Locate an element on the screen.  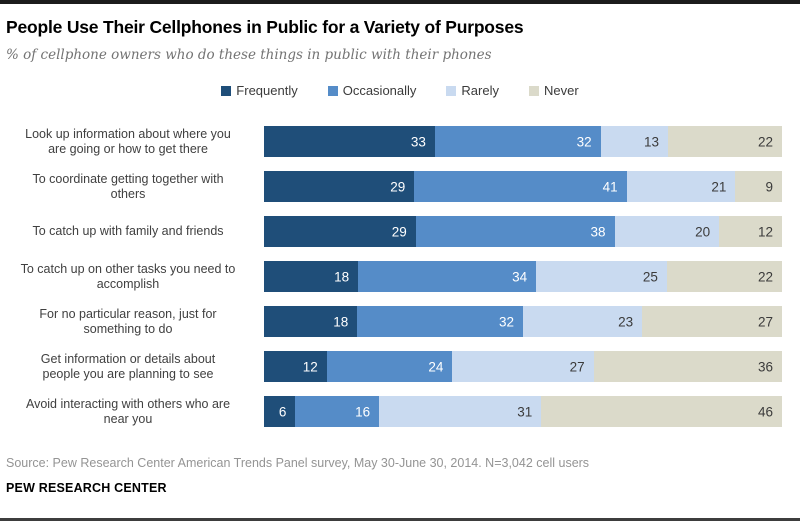
bar-value-label: 33 is located at coordinates (418, 141).